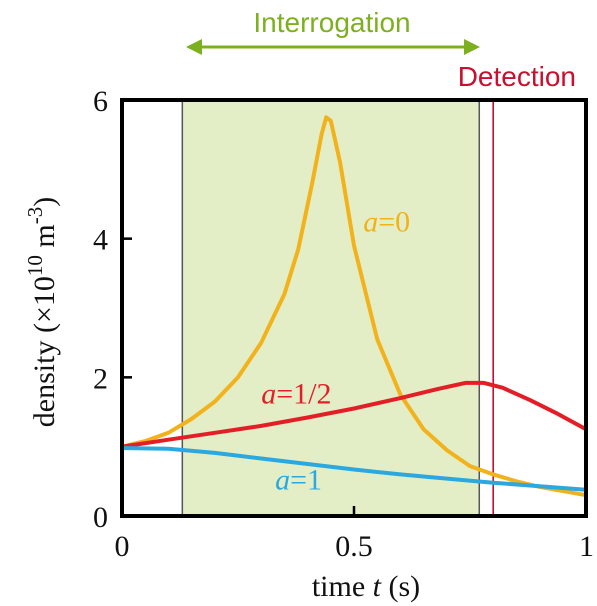 The image size is (597, 606). I want to click on series-label-variable-1: a, so click(268, 394).